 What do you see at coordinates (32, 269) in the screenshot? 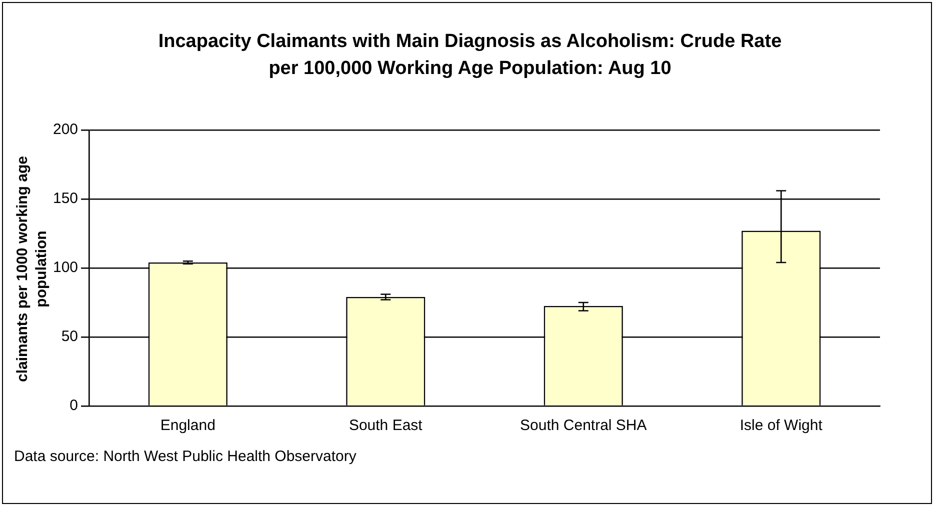
I see `y-axis-title: claimants per 1000 working age population` at bounding box center [32, 269].